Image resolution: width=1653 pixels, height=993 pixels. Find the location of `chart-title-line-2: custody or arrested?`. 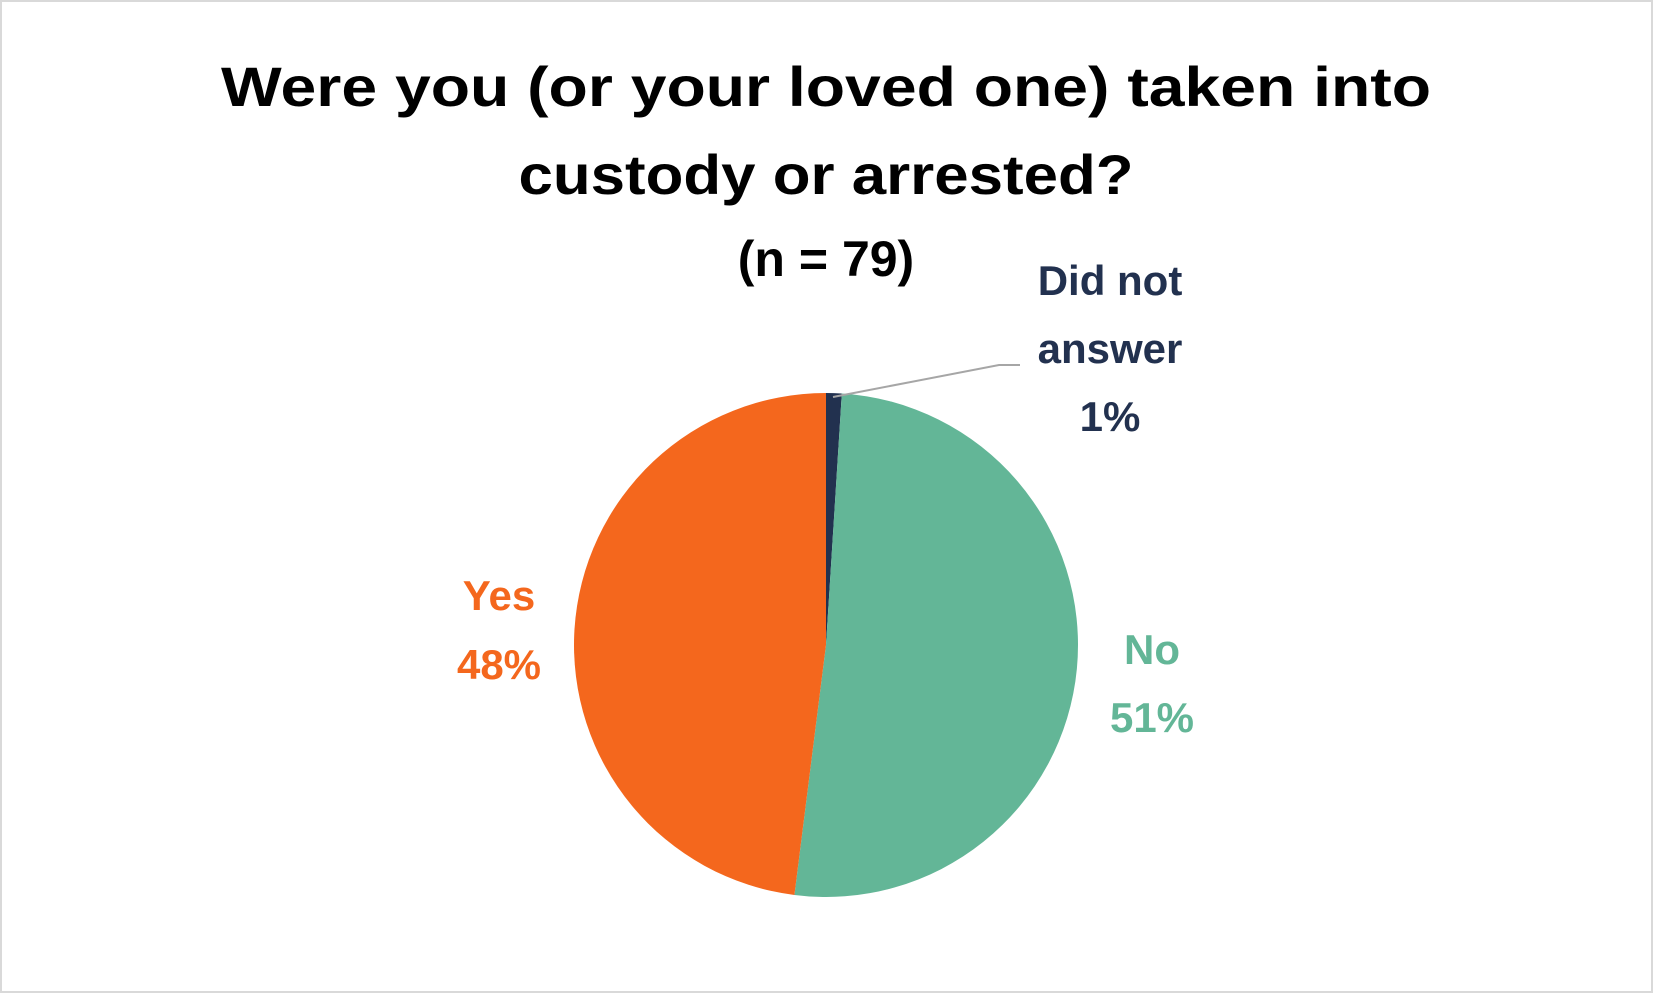

chart-title-line-2: custody or arrested? is located at coordinates (826, 174).